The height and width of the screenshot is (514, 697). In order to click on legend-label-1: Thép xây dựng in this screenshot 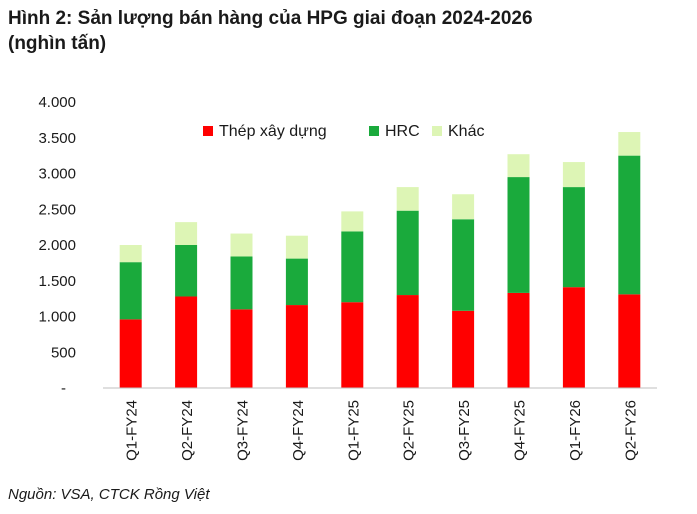, I will do `click(273, 131)`.